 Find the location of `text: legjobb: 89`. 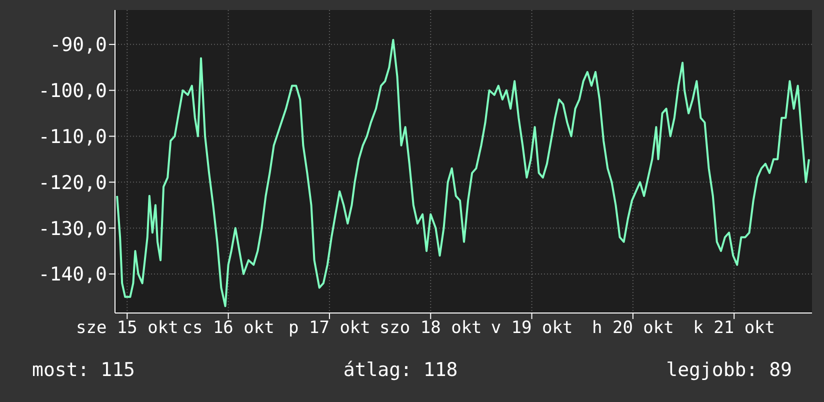

text: legjobb: 89 is located at coordinates (729, 370).